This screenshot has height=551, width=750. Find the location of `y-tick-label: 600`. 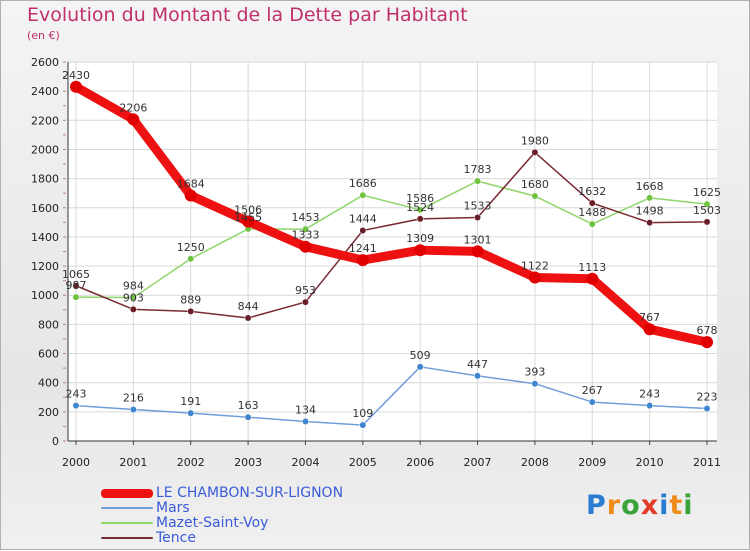

y-tick-label: 600 is located at coordinates (48, 354).